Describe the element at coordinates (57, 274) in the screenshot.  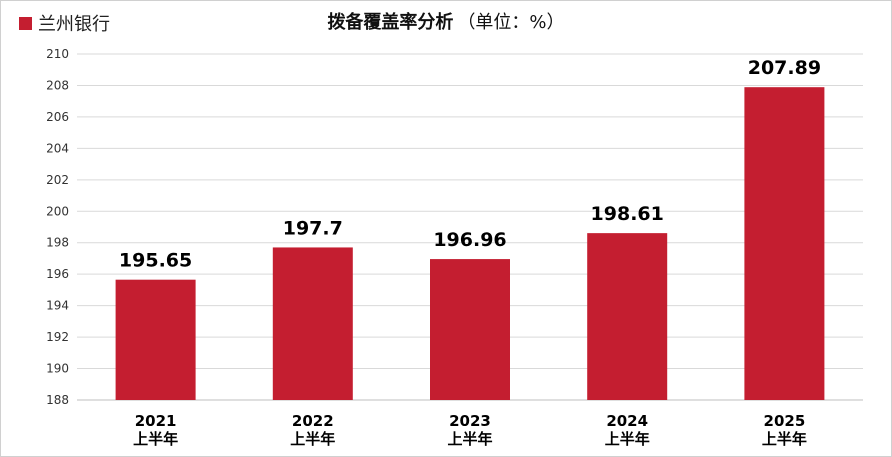
I see `y-tick-label: 196` at that location.